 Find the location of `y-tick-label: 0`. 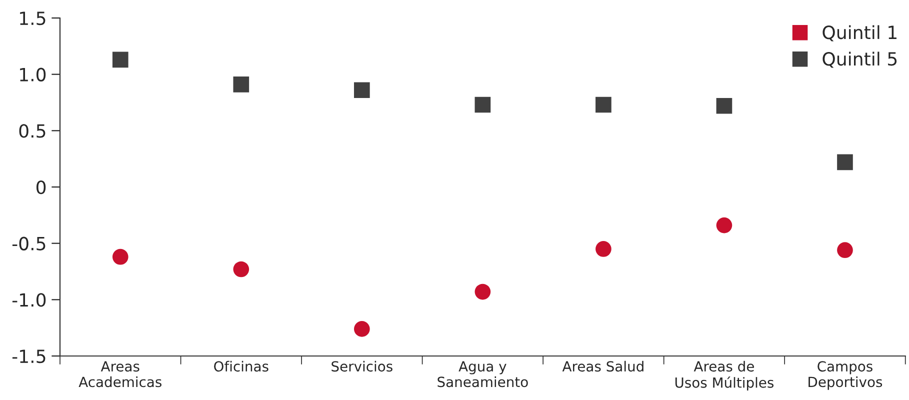

y-tick-label: 0 is located at coordinates (41, 187).